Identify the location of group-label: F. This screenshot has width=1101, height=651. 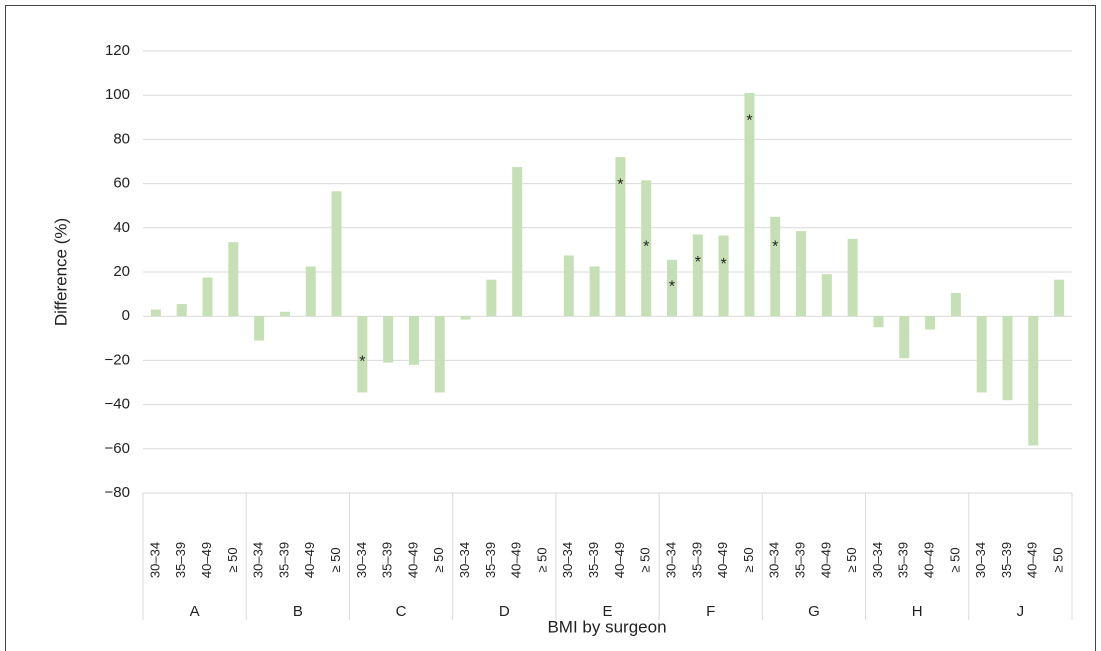
(710, 611).